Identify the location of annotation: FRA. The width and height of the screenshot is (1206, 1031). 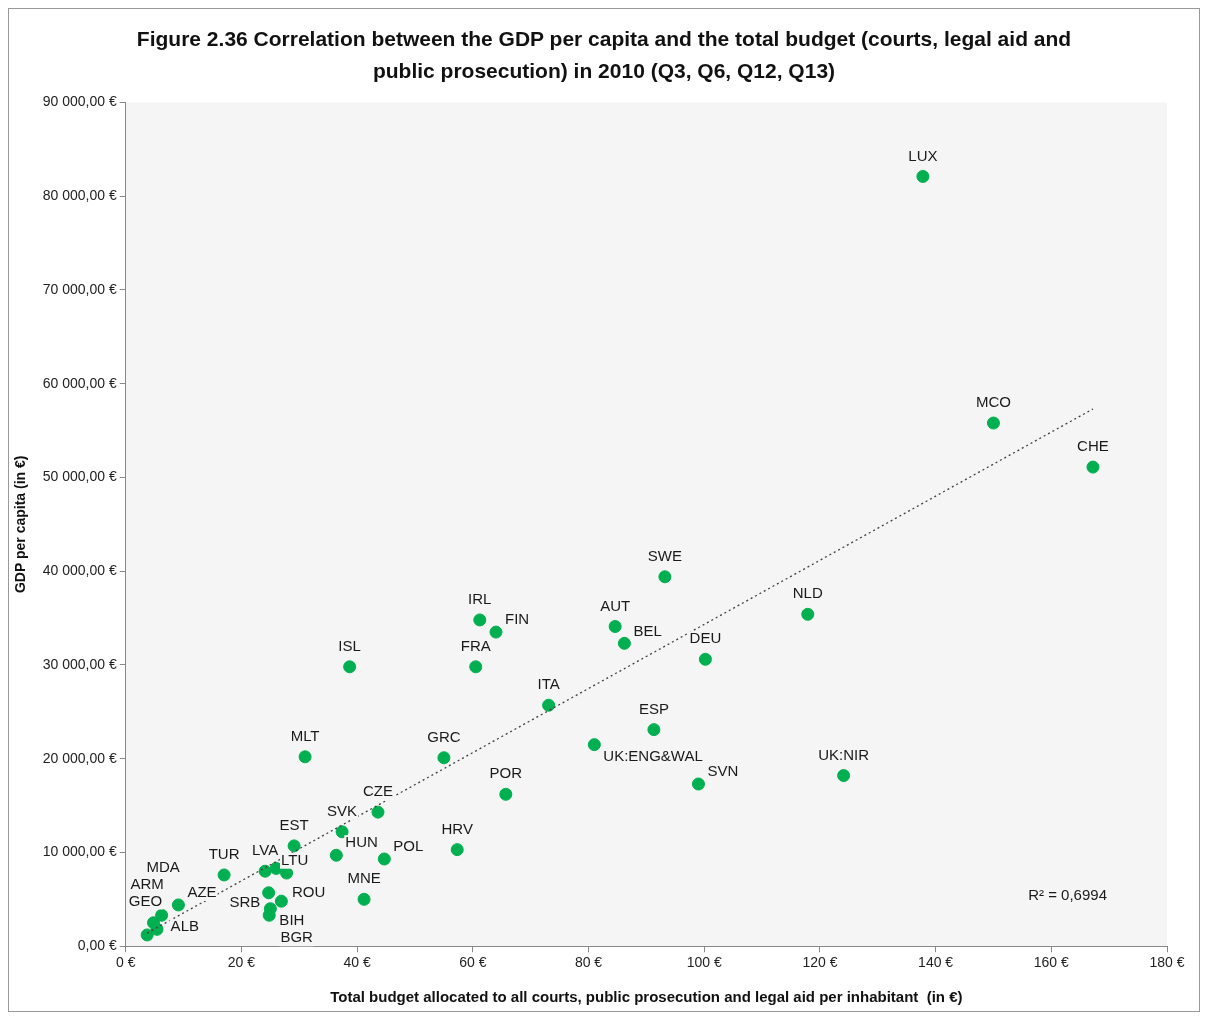
(475, 645).